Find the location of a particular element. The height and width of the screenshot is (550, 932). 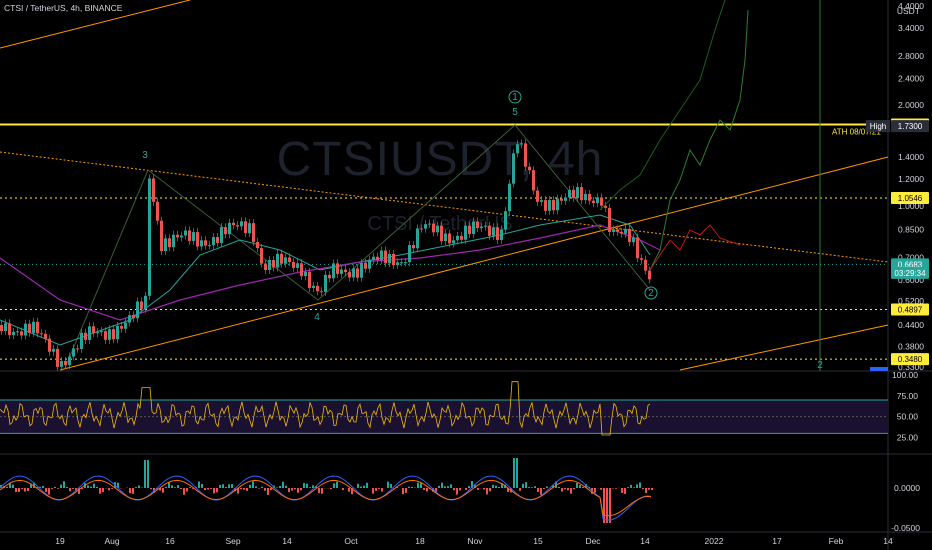

projections is located at coordinates (674, 135).